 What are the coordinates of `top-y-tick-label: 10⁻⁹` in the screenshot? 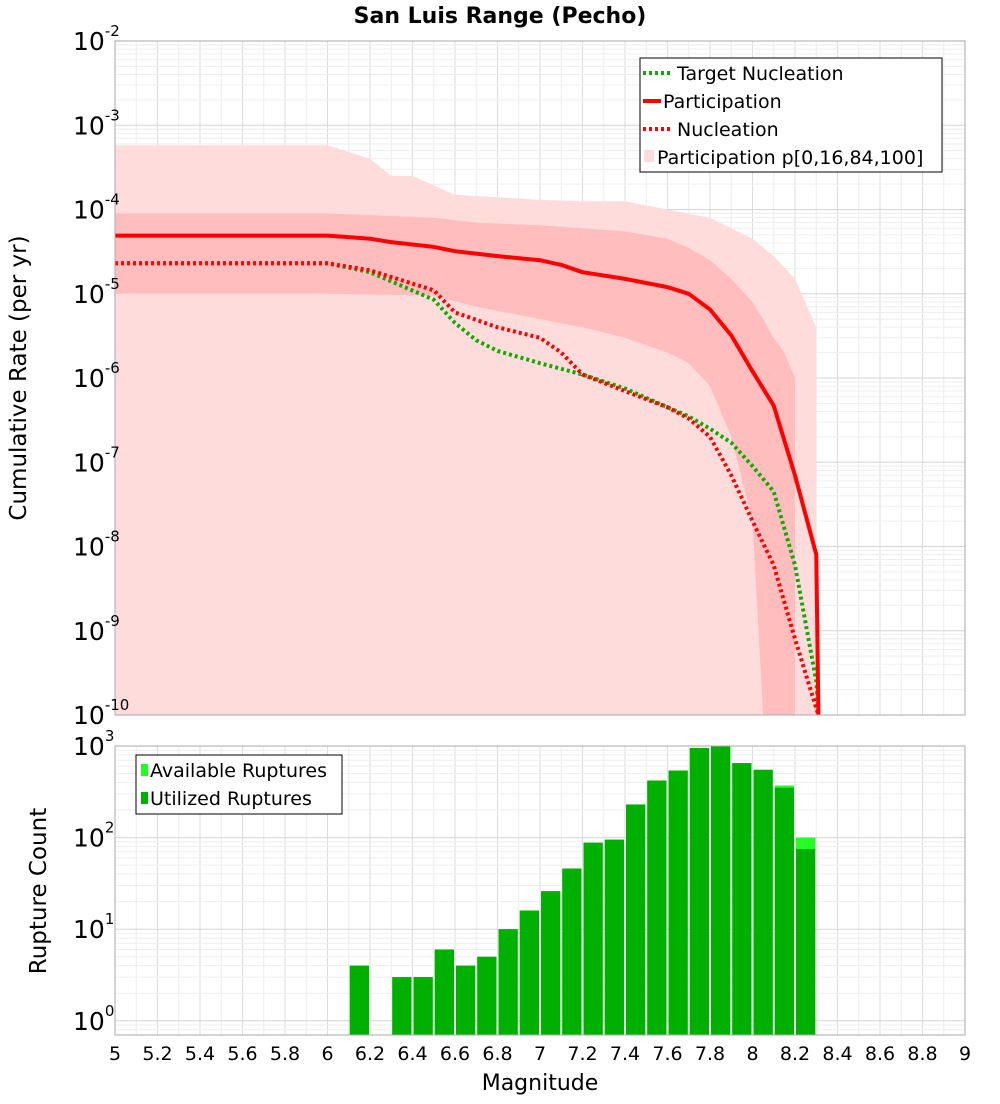 It's located at (96, 629).